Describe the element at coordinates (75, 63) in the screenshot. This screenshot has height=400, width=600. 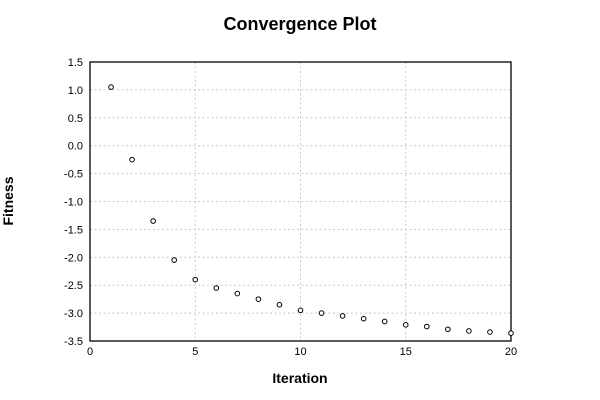
I see `y-tick-label: 1.5` at that location.